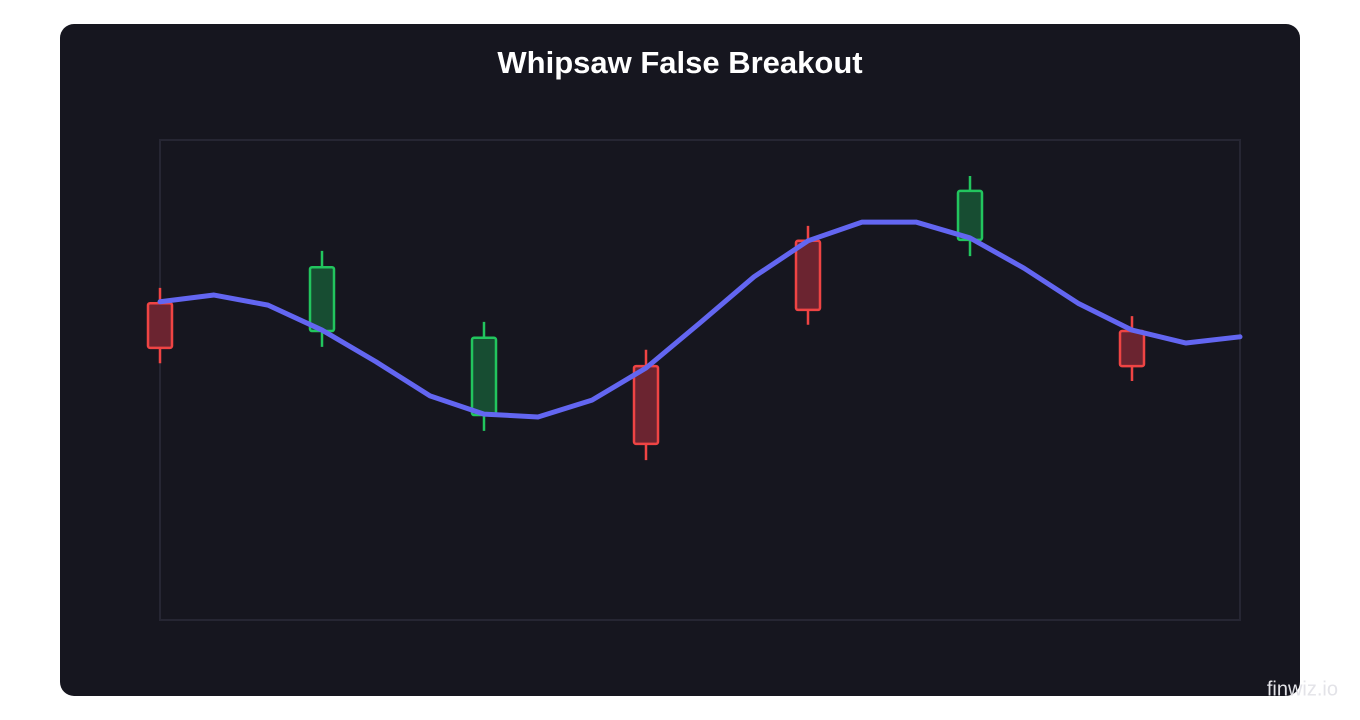 The width and height of the screenshot is (1360, 720). What do you see at coordinates (679, 62) in the screenshot?
I see `chart-title: Whipsaw False Breakout` at bounding box center [679, 62].